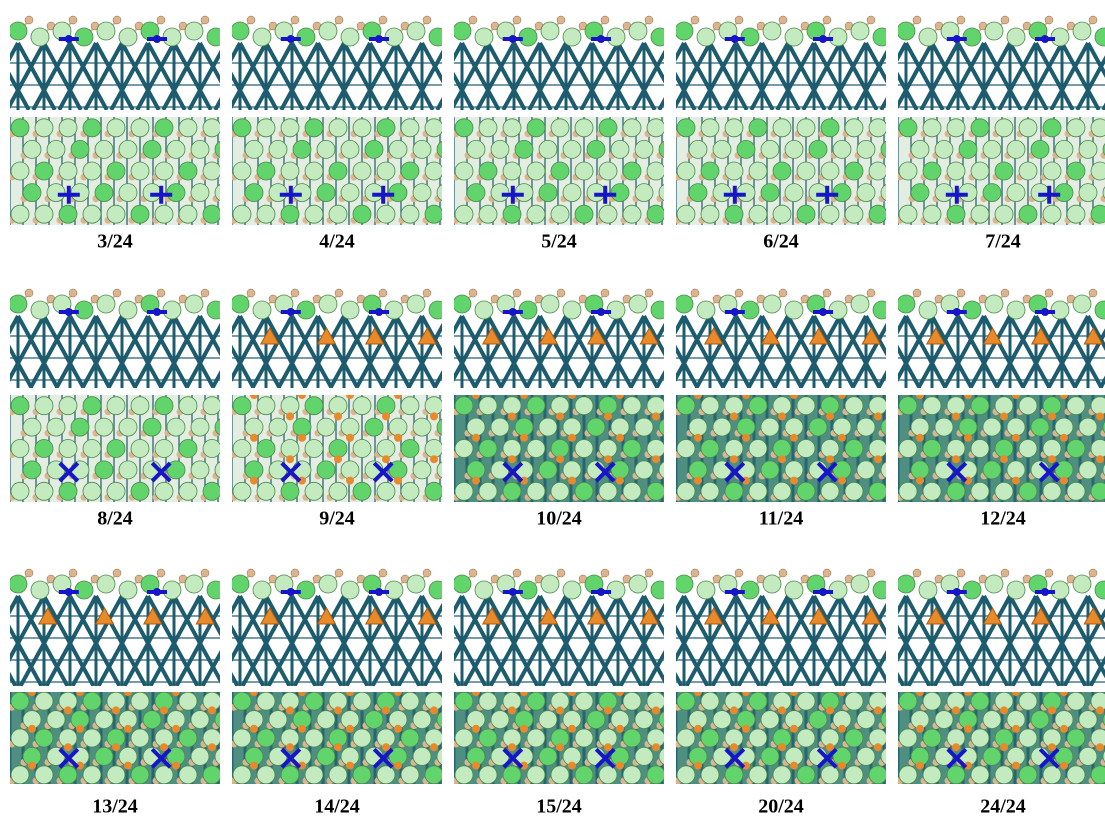  Describe the element at coordinates (459, 693) in the screenshot. I see `panel: 15/24` at that location.